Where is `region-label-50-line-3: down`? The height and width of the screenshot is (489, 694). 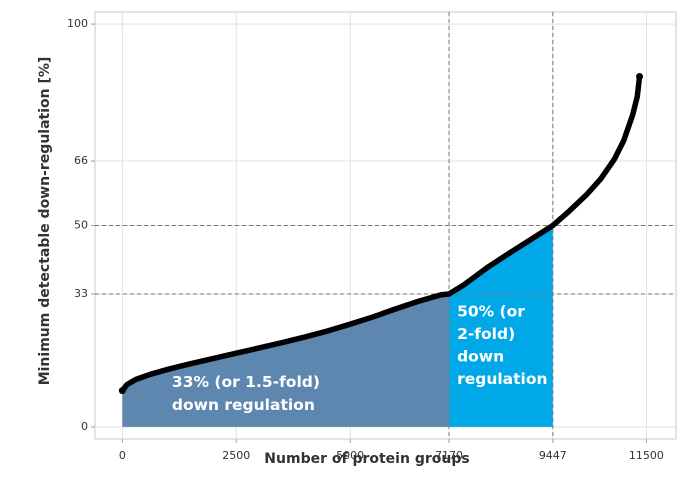
region-label-50-line-3: down is located at coordinates (480, 357).